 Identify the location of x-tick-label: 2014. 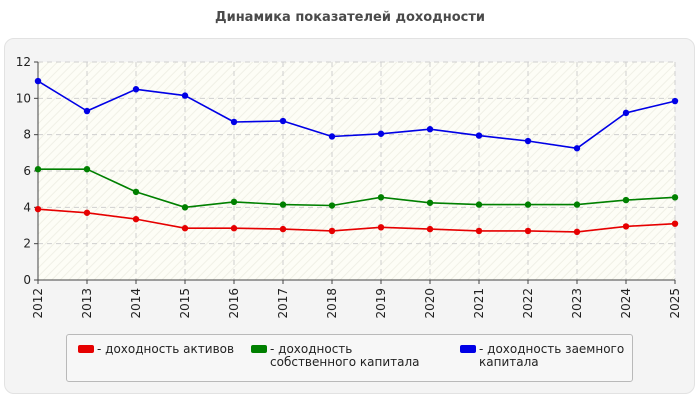
(136, 303).